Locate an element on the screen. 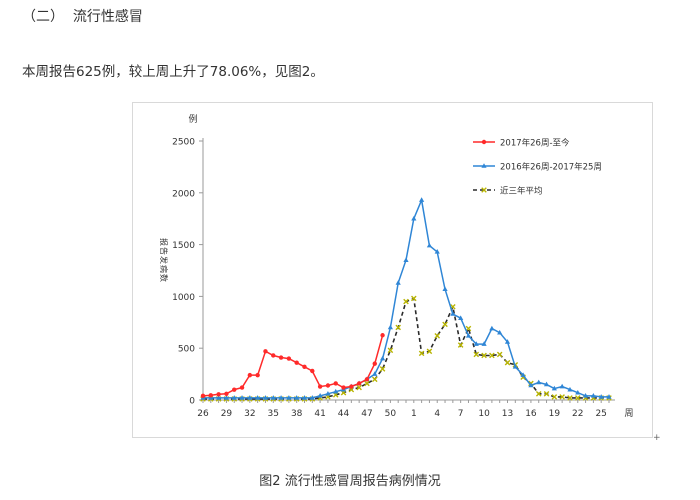  summary-paragraph: 本周报告625例，较上周上升了78.06%，见图2。 is located at coordinates (173, 72).